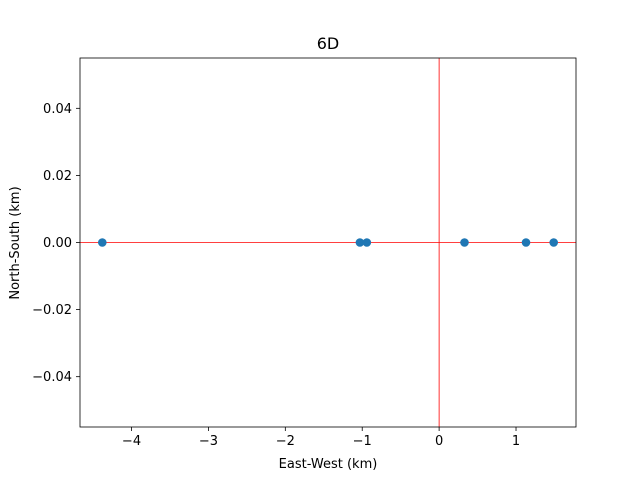 Image resolution: width=640 pixels, height=480 pixels. I want to click on x-tick-label: −1, so click(362, 441).